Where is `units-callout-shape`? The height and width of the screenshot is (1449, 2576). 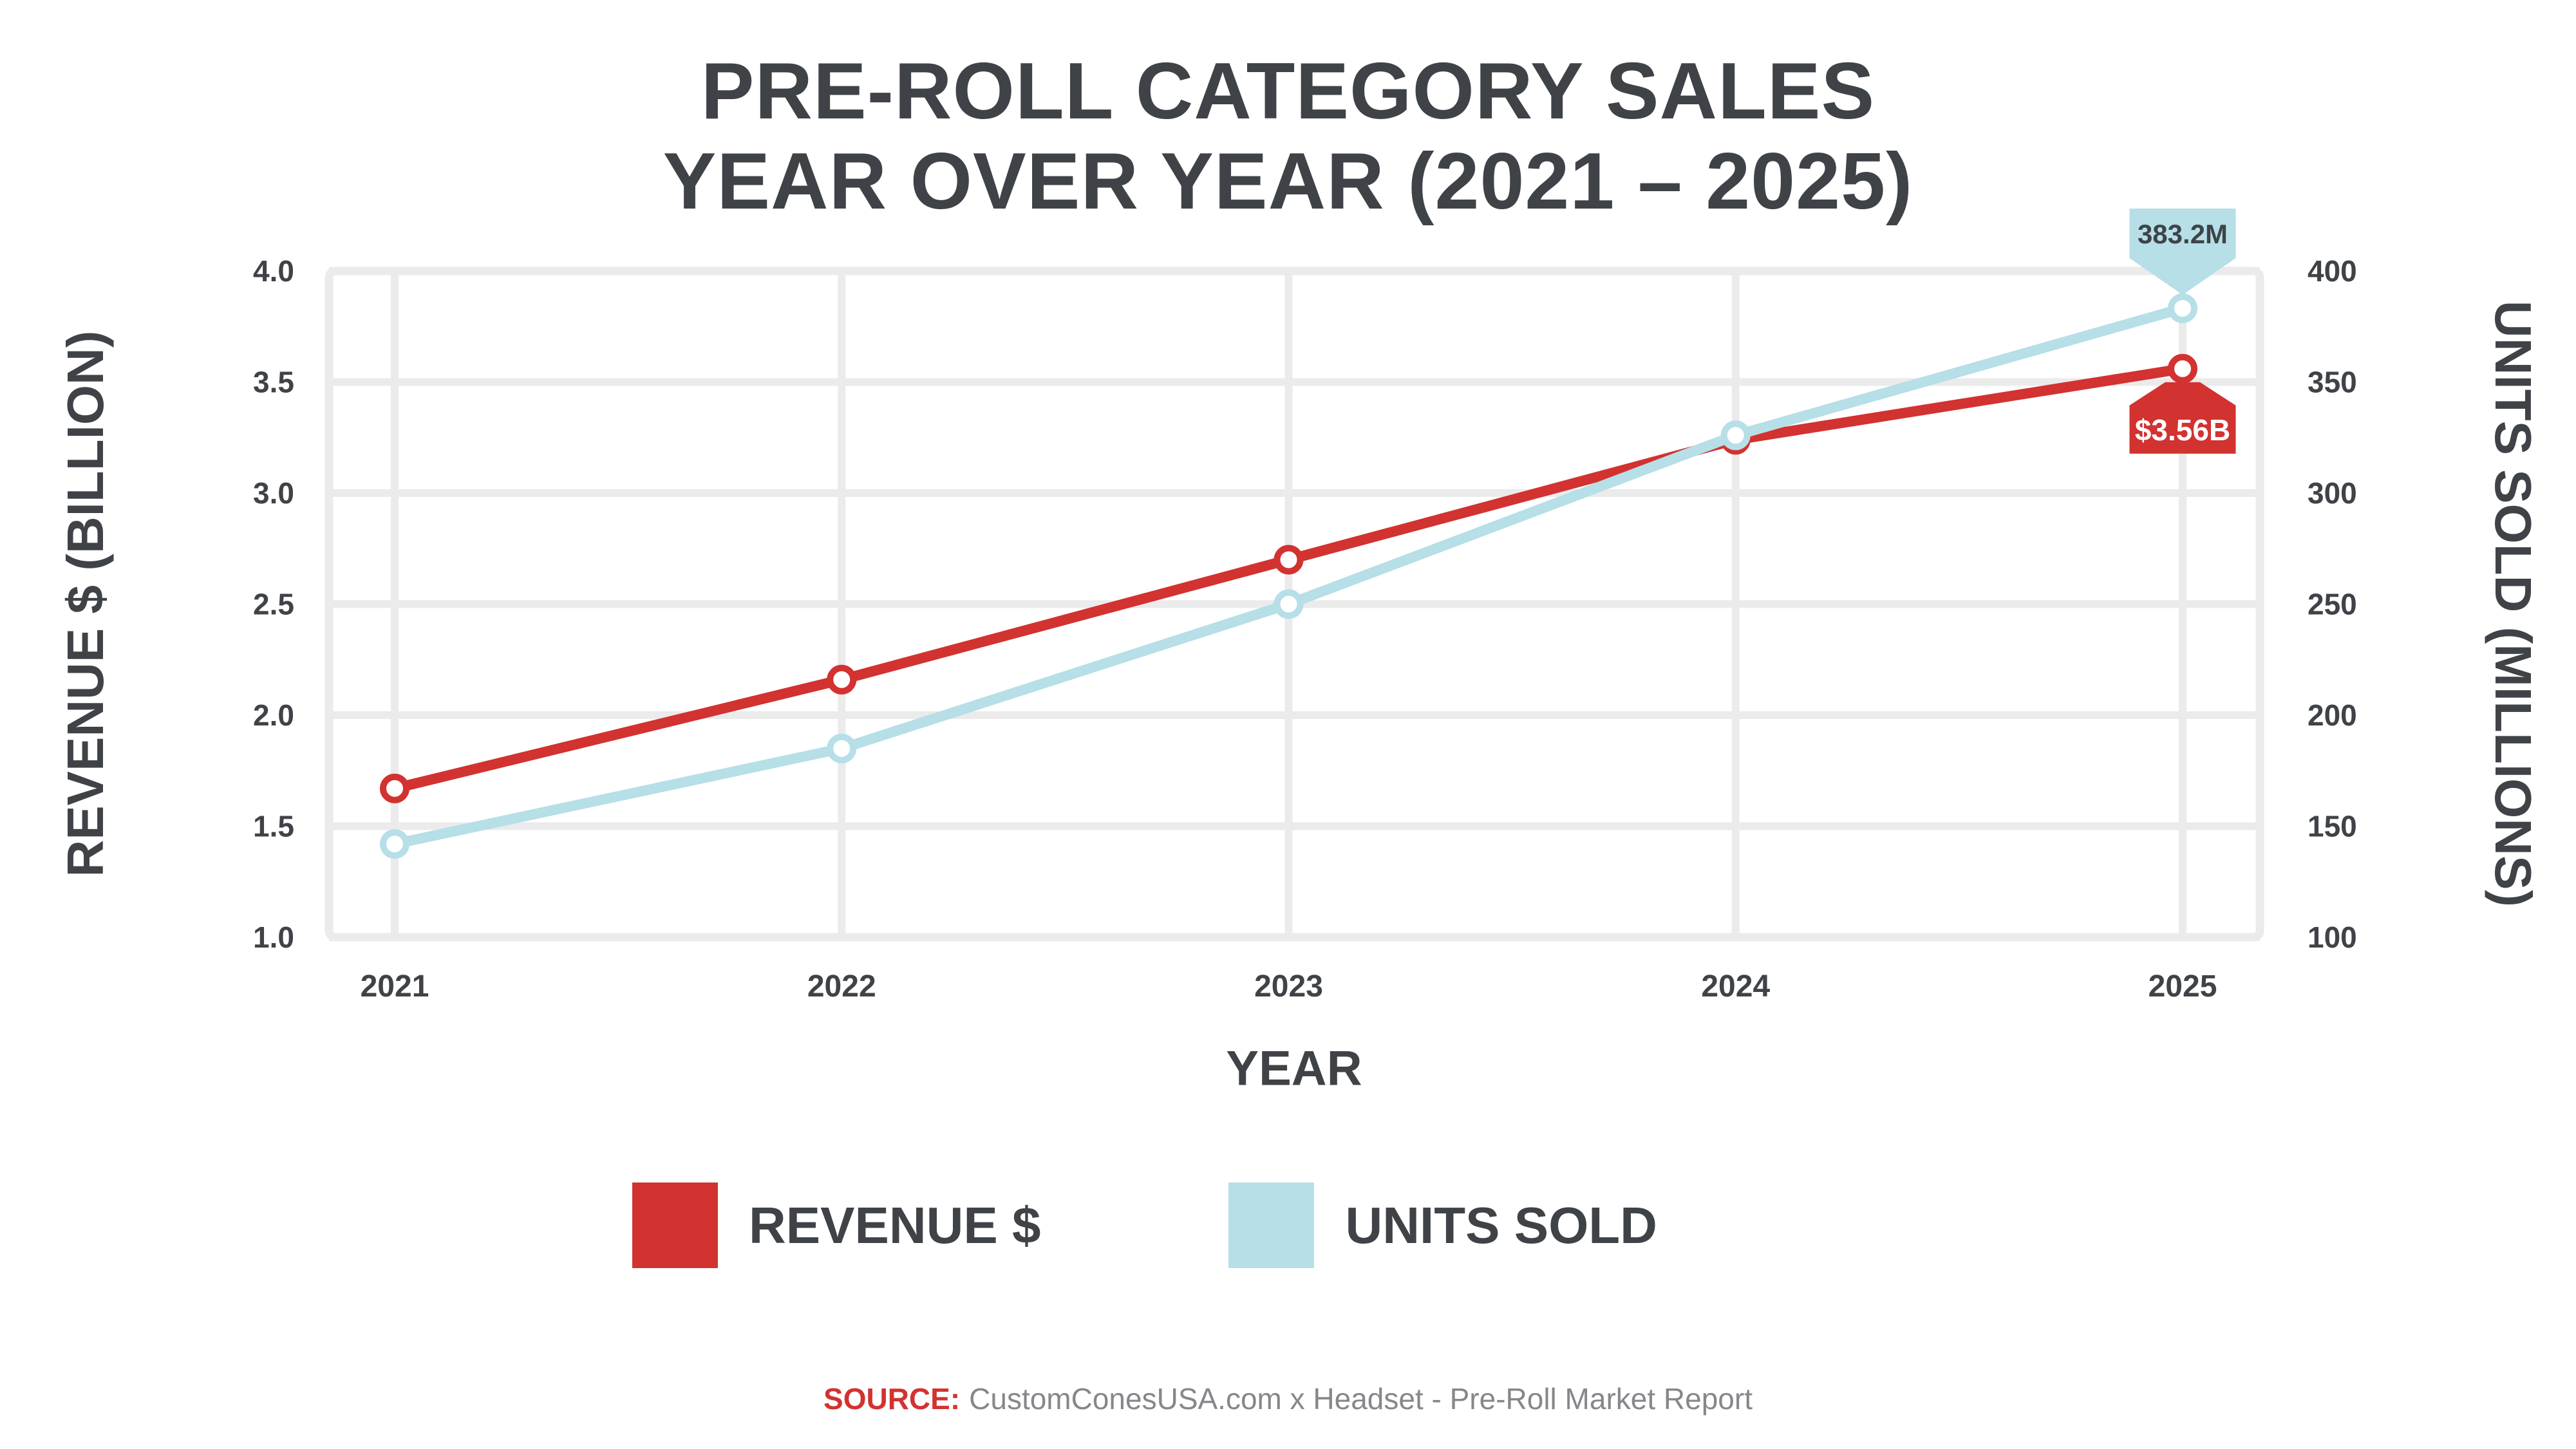
units-callout-shape is located at coordinates (2182, 251).